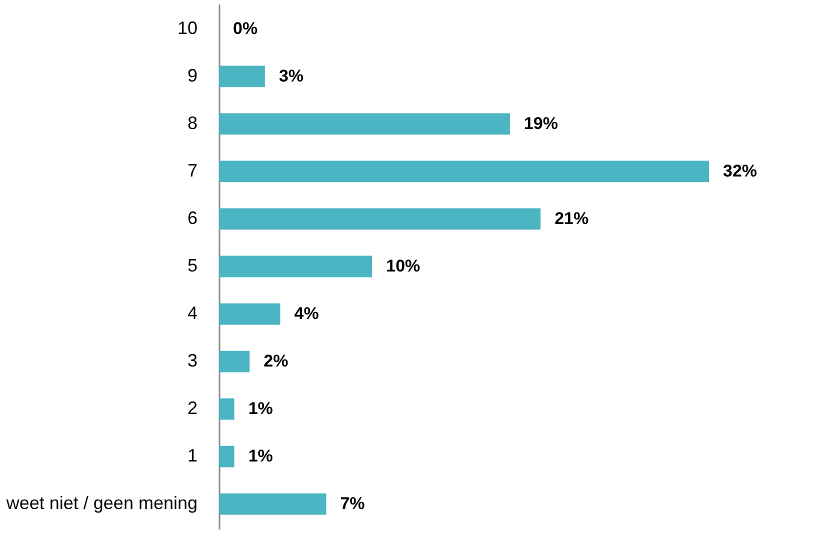  Describe the element at coordinates (192, 218) in the screenshot. I see `y-tick-label: 6` at that location.